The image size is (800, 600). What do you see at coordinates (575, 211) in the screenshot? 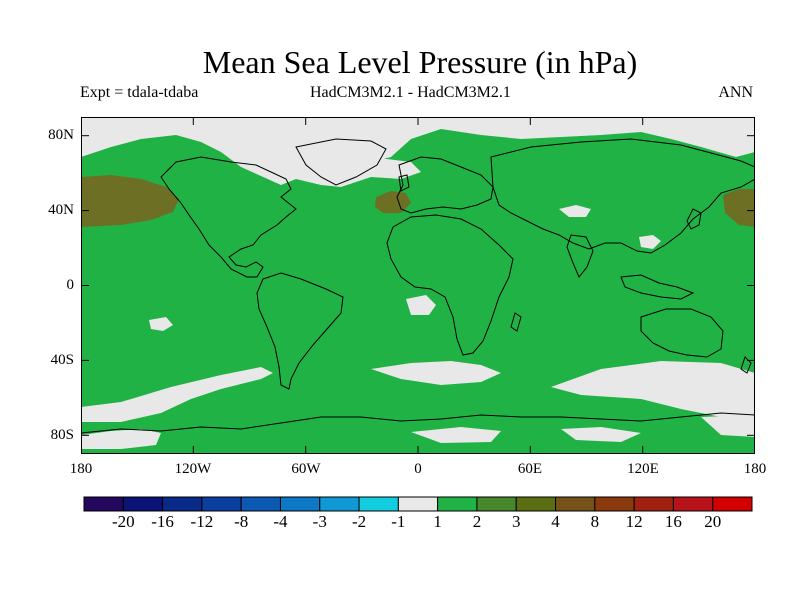
I see `asia-gray-patch` at bounding box center [575, 211].